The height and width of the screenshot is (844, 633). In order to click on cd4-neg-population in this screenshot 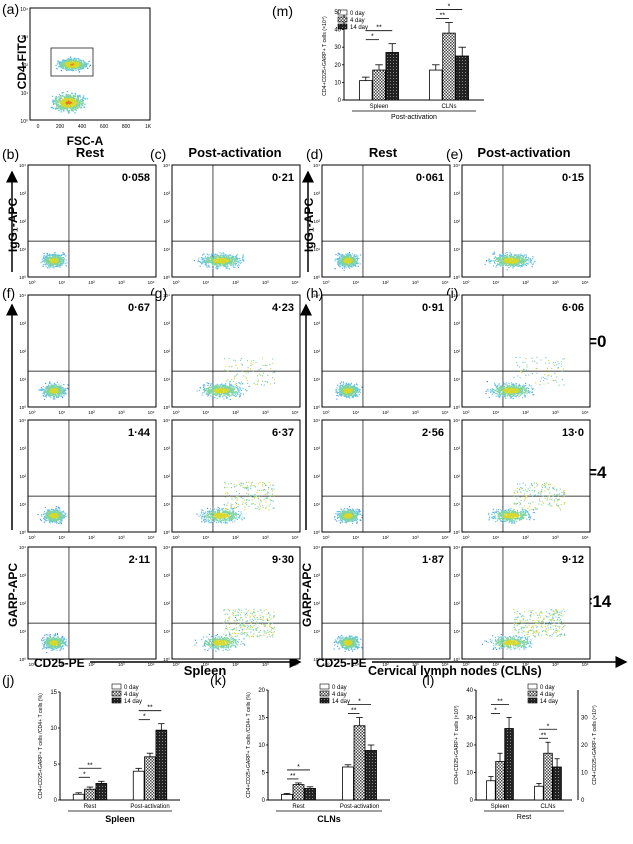, I will do `click(69, 102)`.